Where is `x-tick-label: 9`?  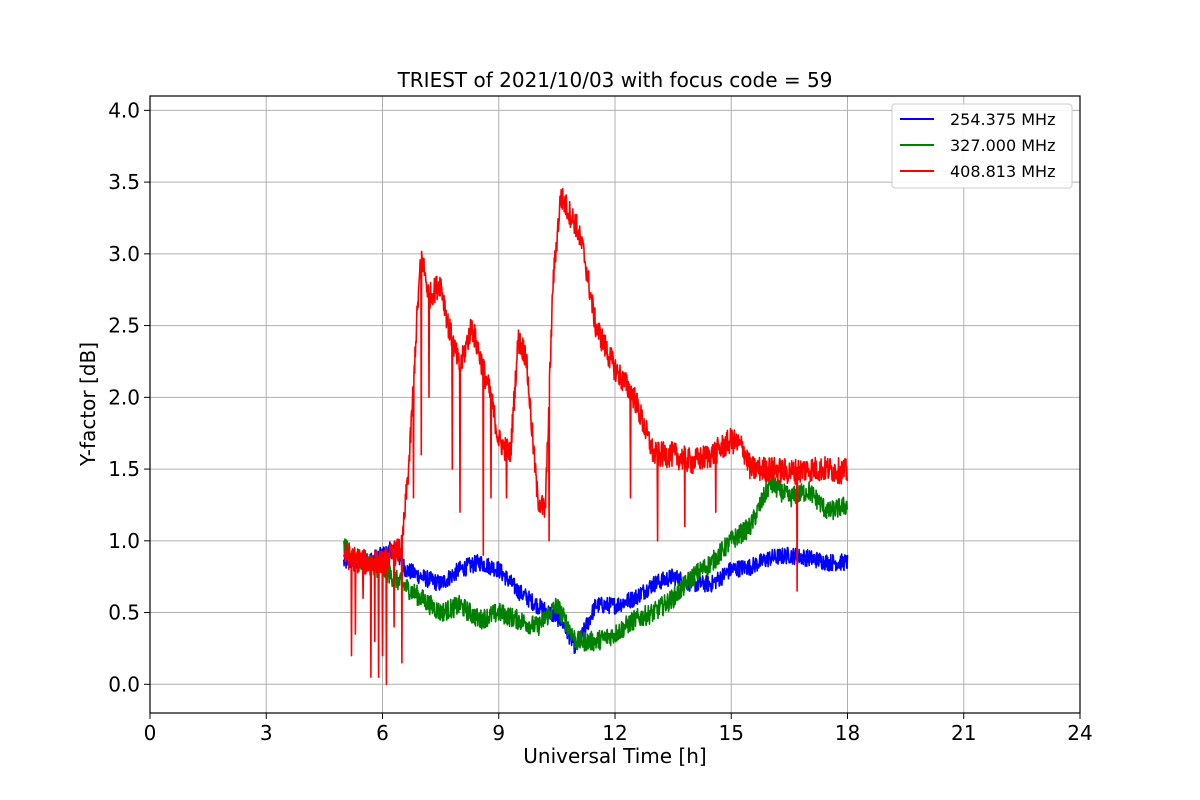 x-tick-label: 9 is located at coordinates (498, 733).